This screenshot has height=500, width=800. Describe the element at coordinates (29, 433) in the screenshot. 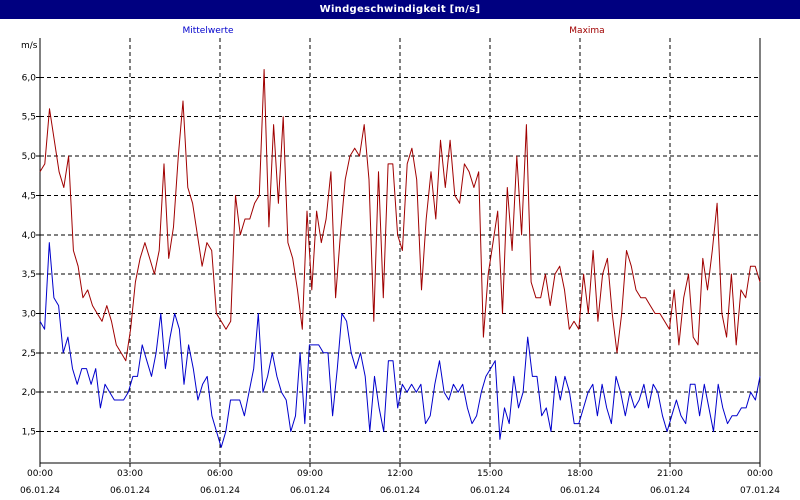

I see `y-tick-label: 1,5` at that location.